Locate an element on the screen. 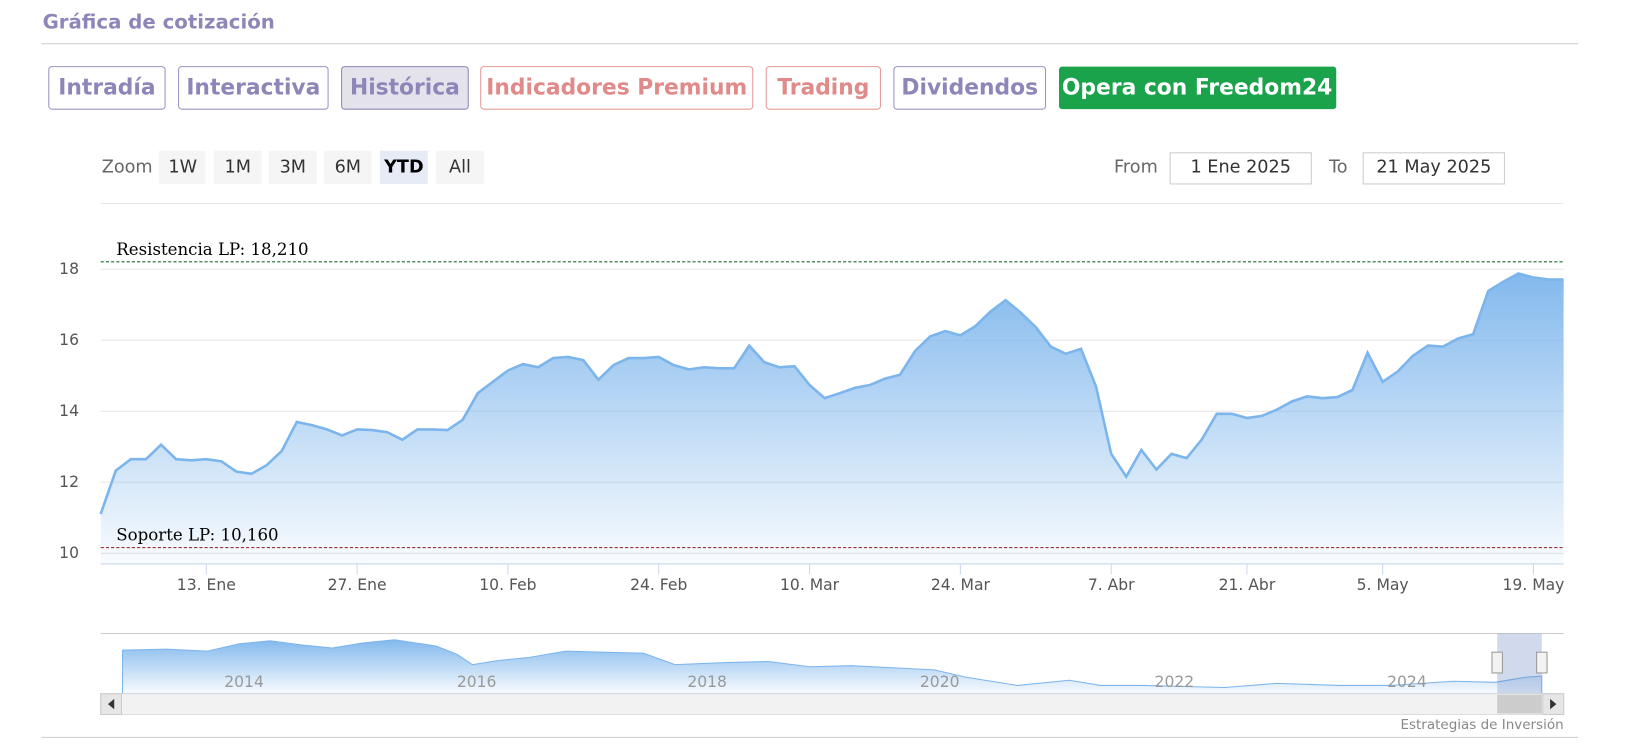 The image size is (1628, 755). navigator-label: 2014 is located at coordinates (244, 682).